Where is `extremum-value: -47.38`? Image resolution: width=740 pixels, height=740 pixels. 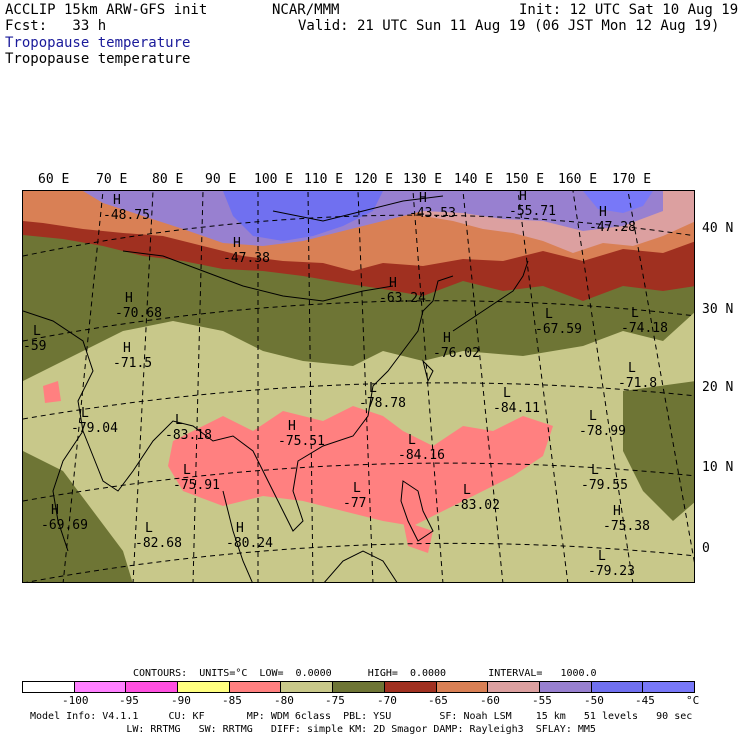
extremum-value: -47.38 is located at coordinates (246, 258).